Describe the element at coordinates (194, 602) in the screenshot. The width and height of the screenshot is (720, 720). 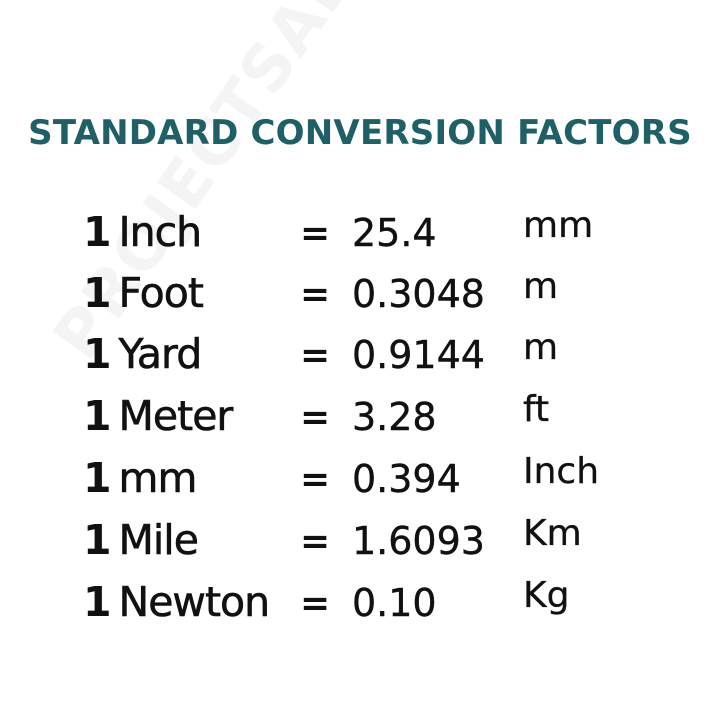
I see `from-unit: Newton` at that location.